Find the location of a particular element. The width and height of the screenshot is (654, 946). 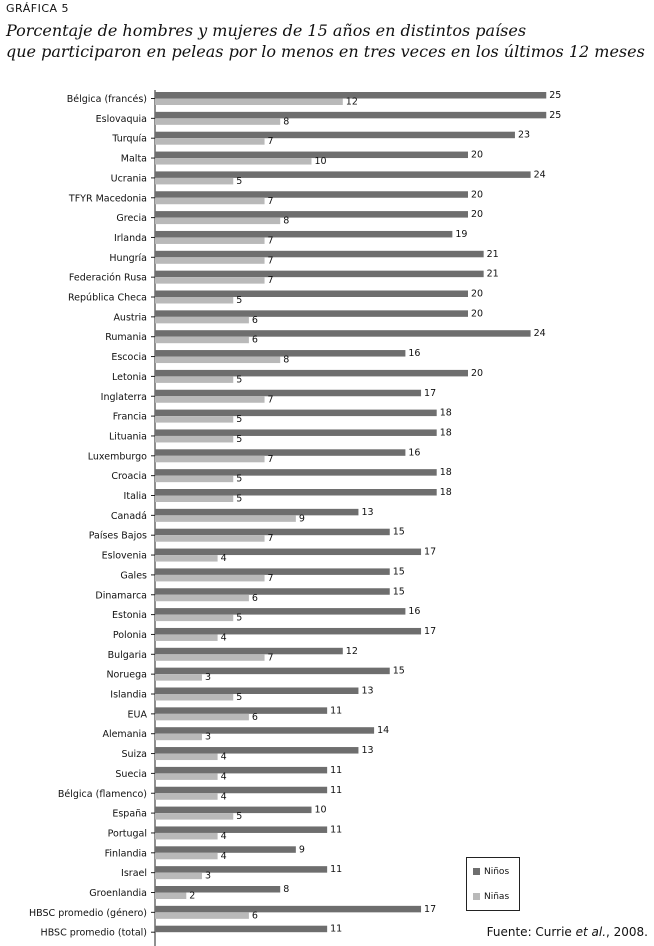

data-label-ninas: 8 is located at coordinates (286, 221).